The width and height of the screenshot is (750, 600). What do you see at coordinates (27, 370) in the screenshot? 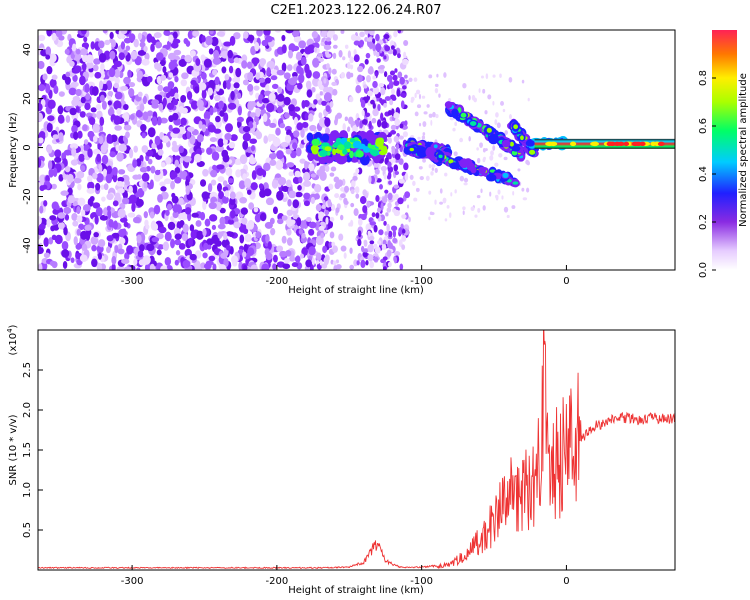
I see `y-tick-label: 2.5` at bounding box center [27, 370].